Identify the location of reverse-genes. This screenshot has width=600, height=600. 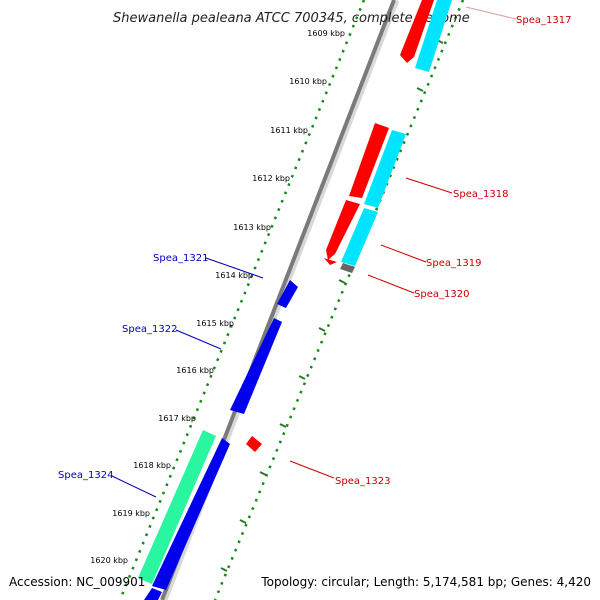
(221, 440).